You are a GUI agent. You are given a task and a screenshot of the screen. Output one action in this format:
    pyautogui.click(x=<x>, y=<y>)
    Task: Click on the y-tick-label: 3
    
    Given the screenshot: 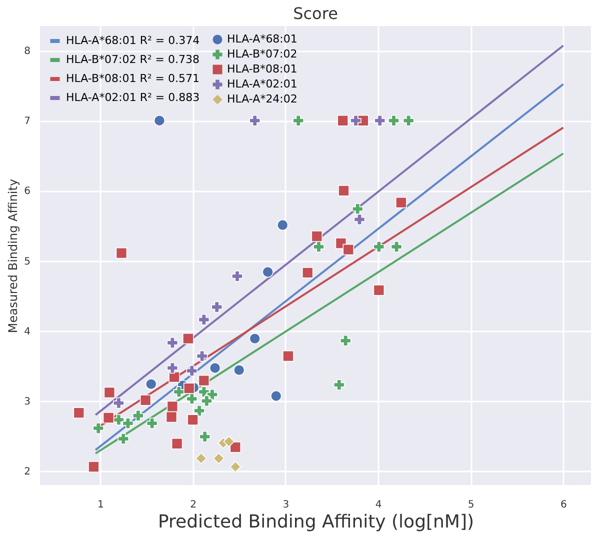 What is the action you would take?
    pyautogui.click(x=27, y=402)
    